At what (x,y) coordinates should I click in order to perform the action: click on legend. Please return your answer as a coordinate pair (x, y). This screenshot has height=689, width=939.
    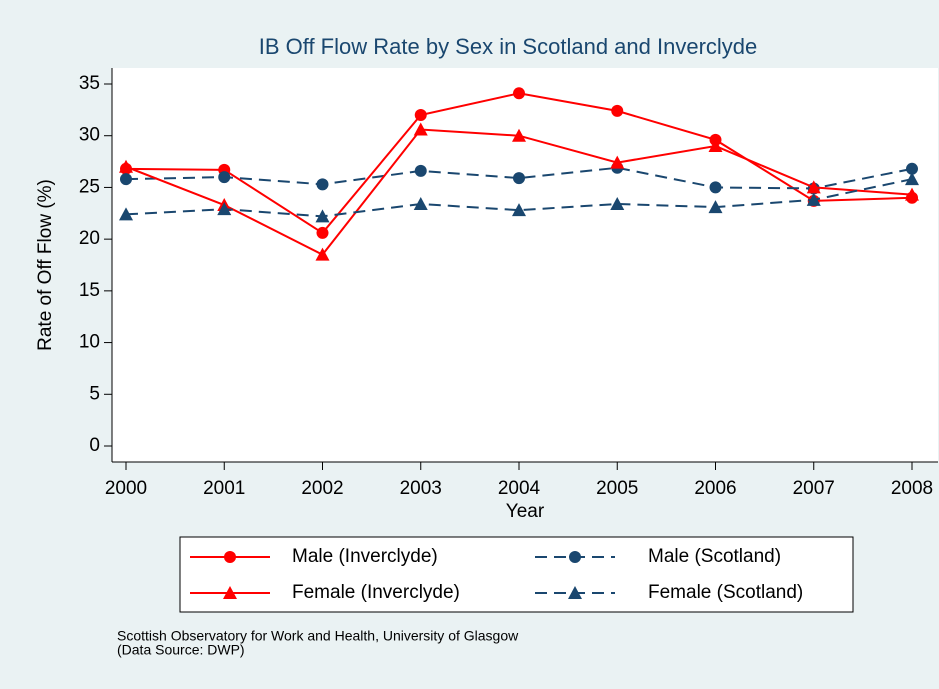
    Looking at the image, I should click on (516, 574).